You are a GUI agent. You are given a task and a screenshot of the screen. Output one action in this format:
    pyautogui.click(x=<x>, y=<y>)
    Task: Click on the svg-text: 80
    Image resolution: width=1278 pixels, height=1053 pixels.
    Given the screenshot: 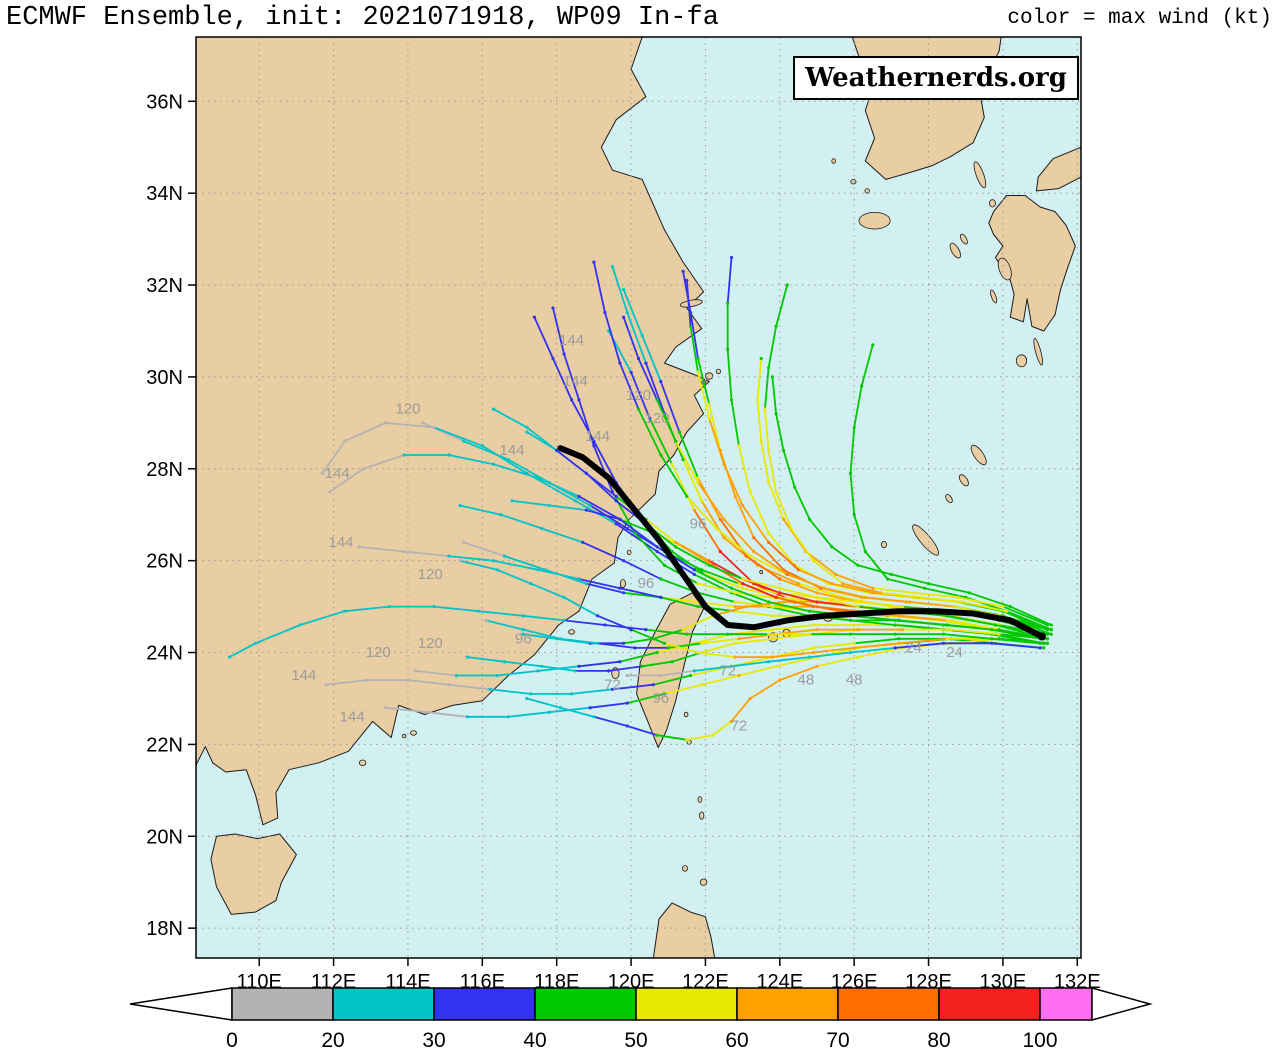 What is the action you would take?
    pyautogui.click(x=938, y=1040)
    